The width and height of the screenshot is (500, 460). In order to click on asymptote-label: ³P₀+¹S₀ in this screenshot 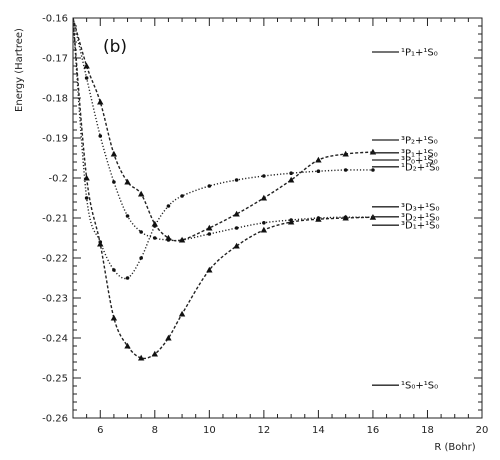, I will do `click(419, 161)`.